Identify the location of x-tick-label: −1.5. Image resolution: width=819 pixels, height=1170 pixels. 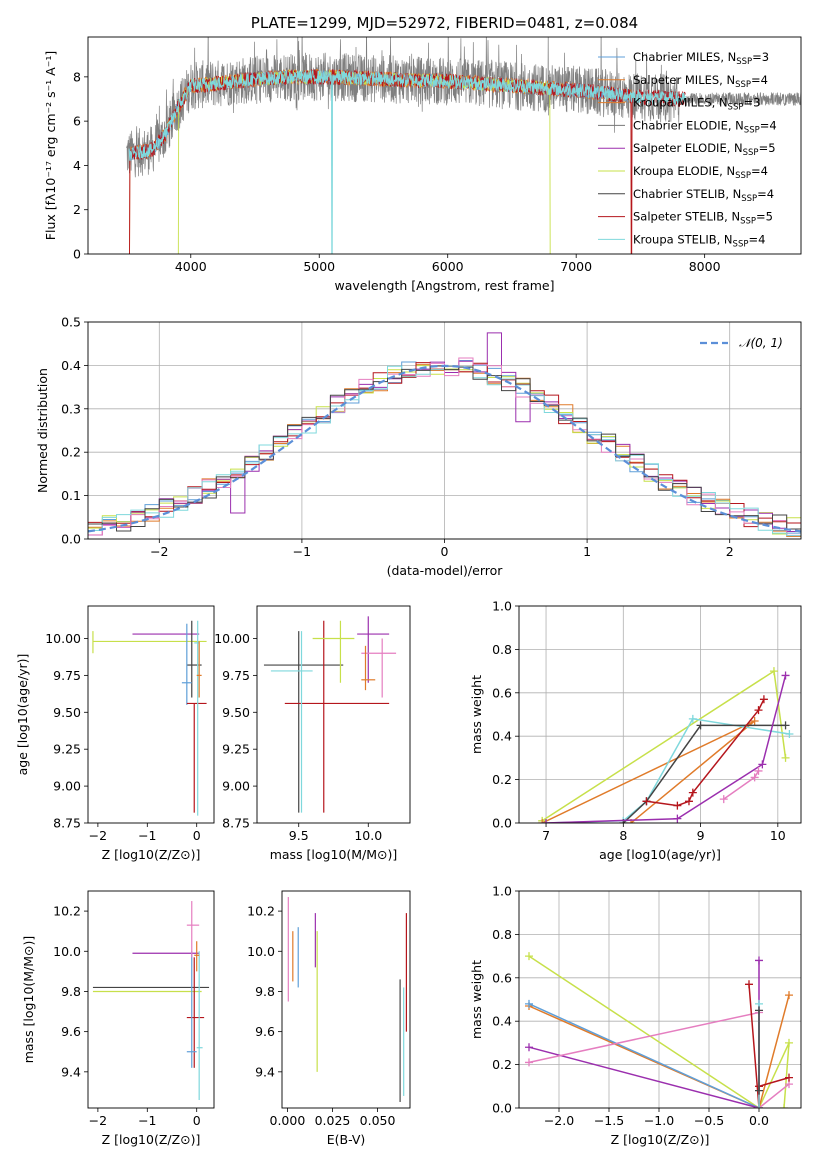
(609, 1120).